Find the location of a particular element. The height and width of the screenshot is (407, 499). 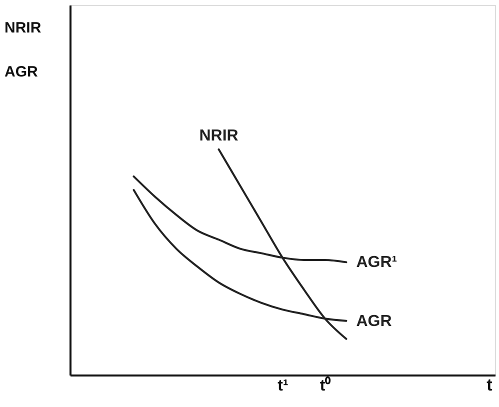

x-tick-label: t⁰ is located at coordinates (326, 385).